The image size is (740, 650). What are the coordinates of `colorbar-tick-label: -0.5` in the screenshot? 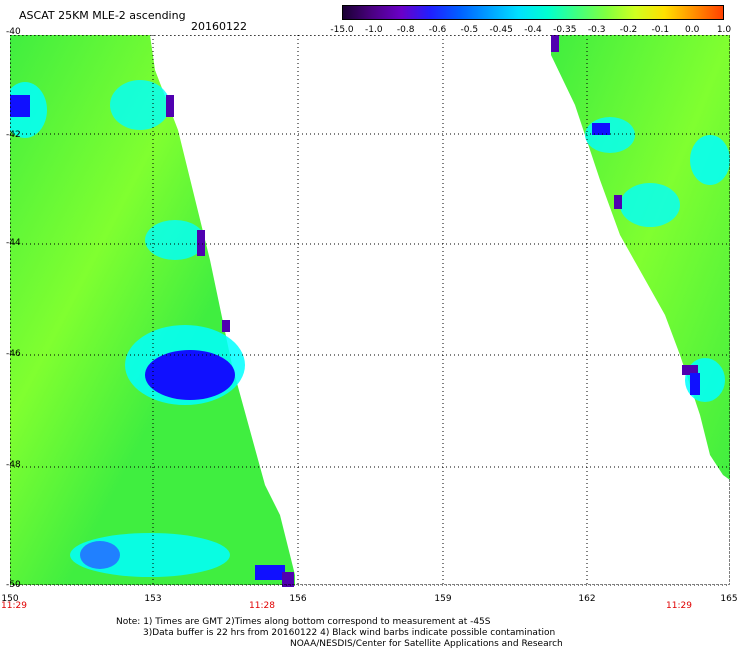 It's located at (469, 30).